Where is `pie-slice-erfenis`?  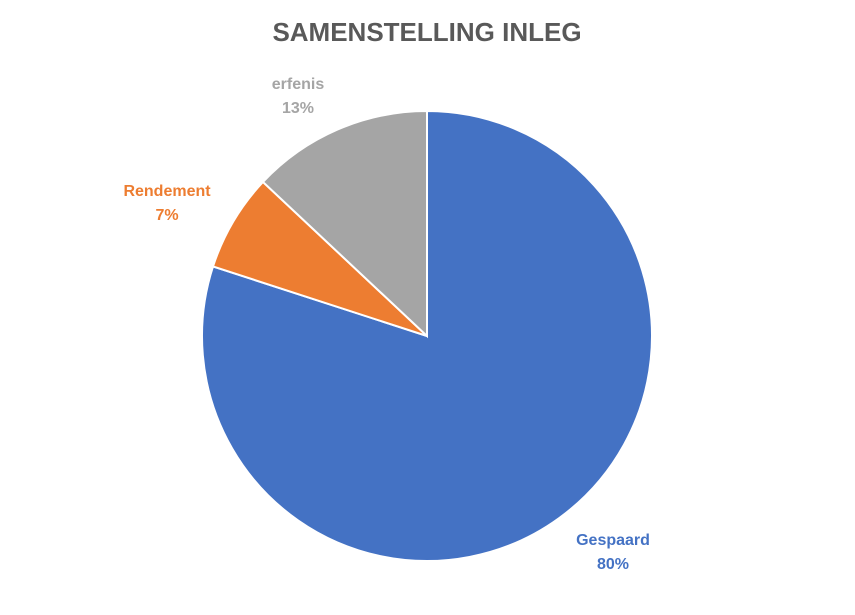 pie-slice-erfenis is located at coordinates (344, 224).